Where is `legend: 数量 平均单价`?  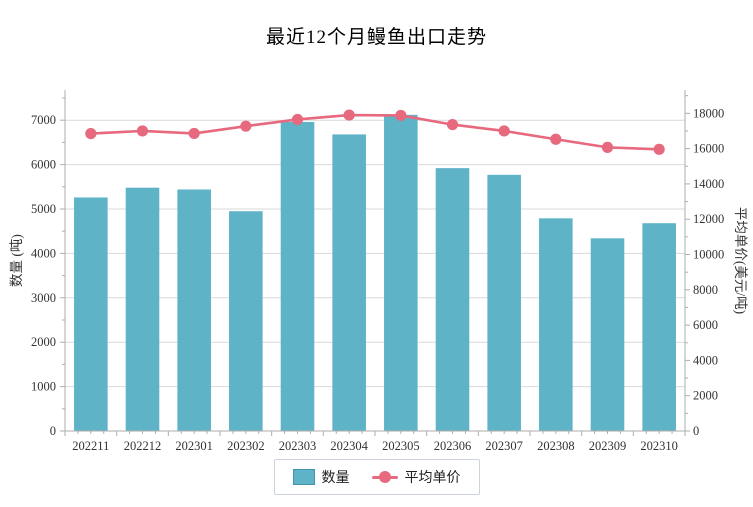
legend: 数量 平均单价 is located at coordinates (376, 477).